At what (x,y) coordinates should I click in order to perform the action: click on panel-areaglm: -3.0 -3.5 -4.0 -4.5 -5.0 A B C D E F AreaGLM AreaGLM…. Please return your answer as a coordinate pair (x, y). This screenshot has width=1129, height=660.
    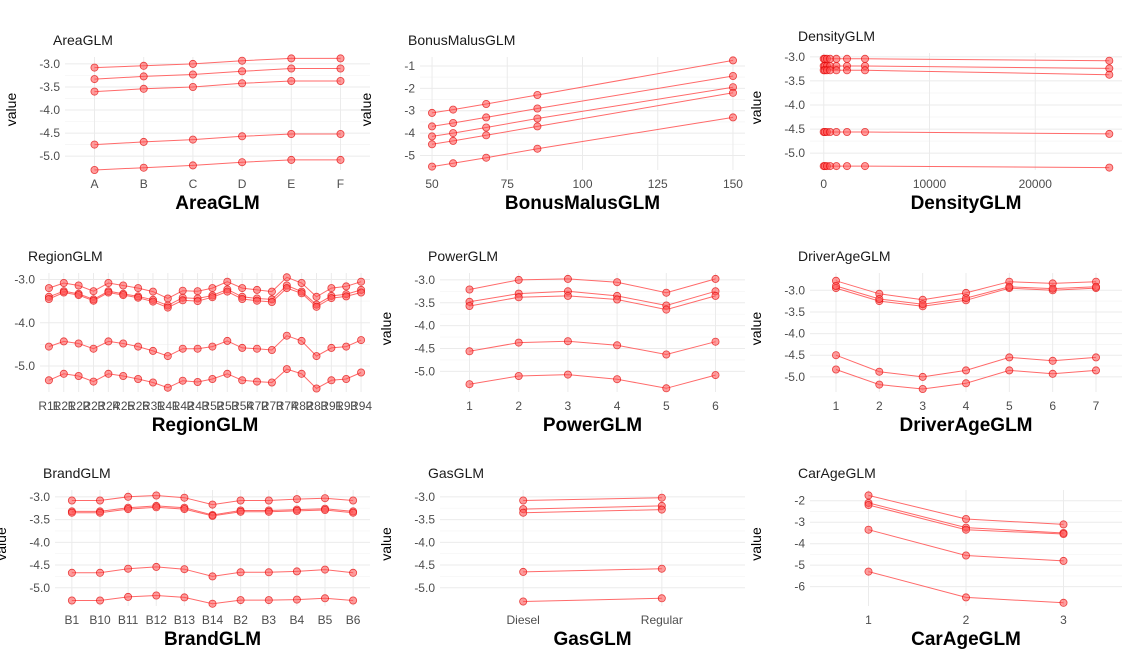
    Looking at the image, I should click on (186, 123).